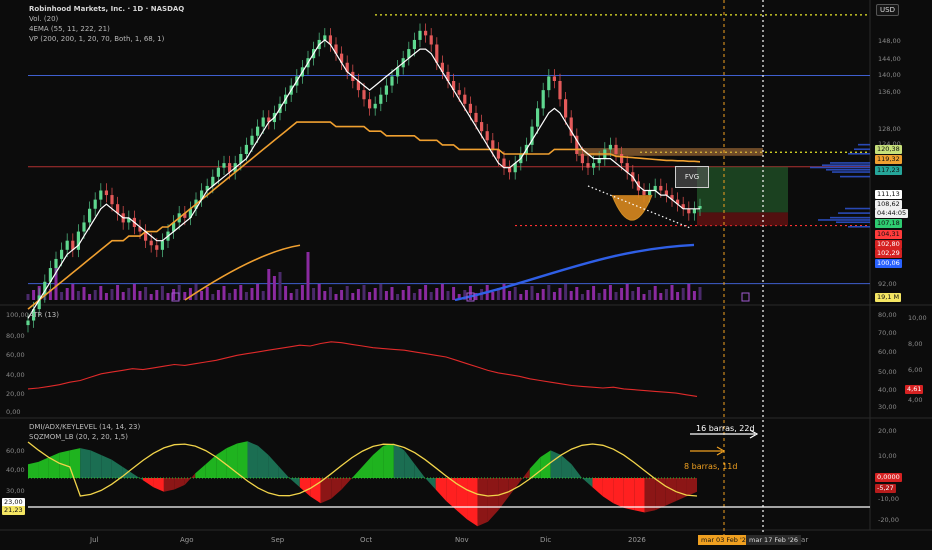  What do you see at coordinates (97, 39) in the screenshot?
I see `indicator-label-vp: VP (200, 200, 1, 20, 70, Both, 1, 68, 1)` at bounding box center [97, 39].